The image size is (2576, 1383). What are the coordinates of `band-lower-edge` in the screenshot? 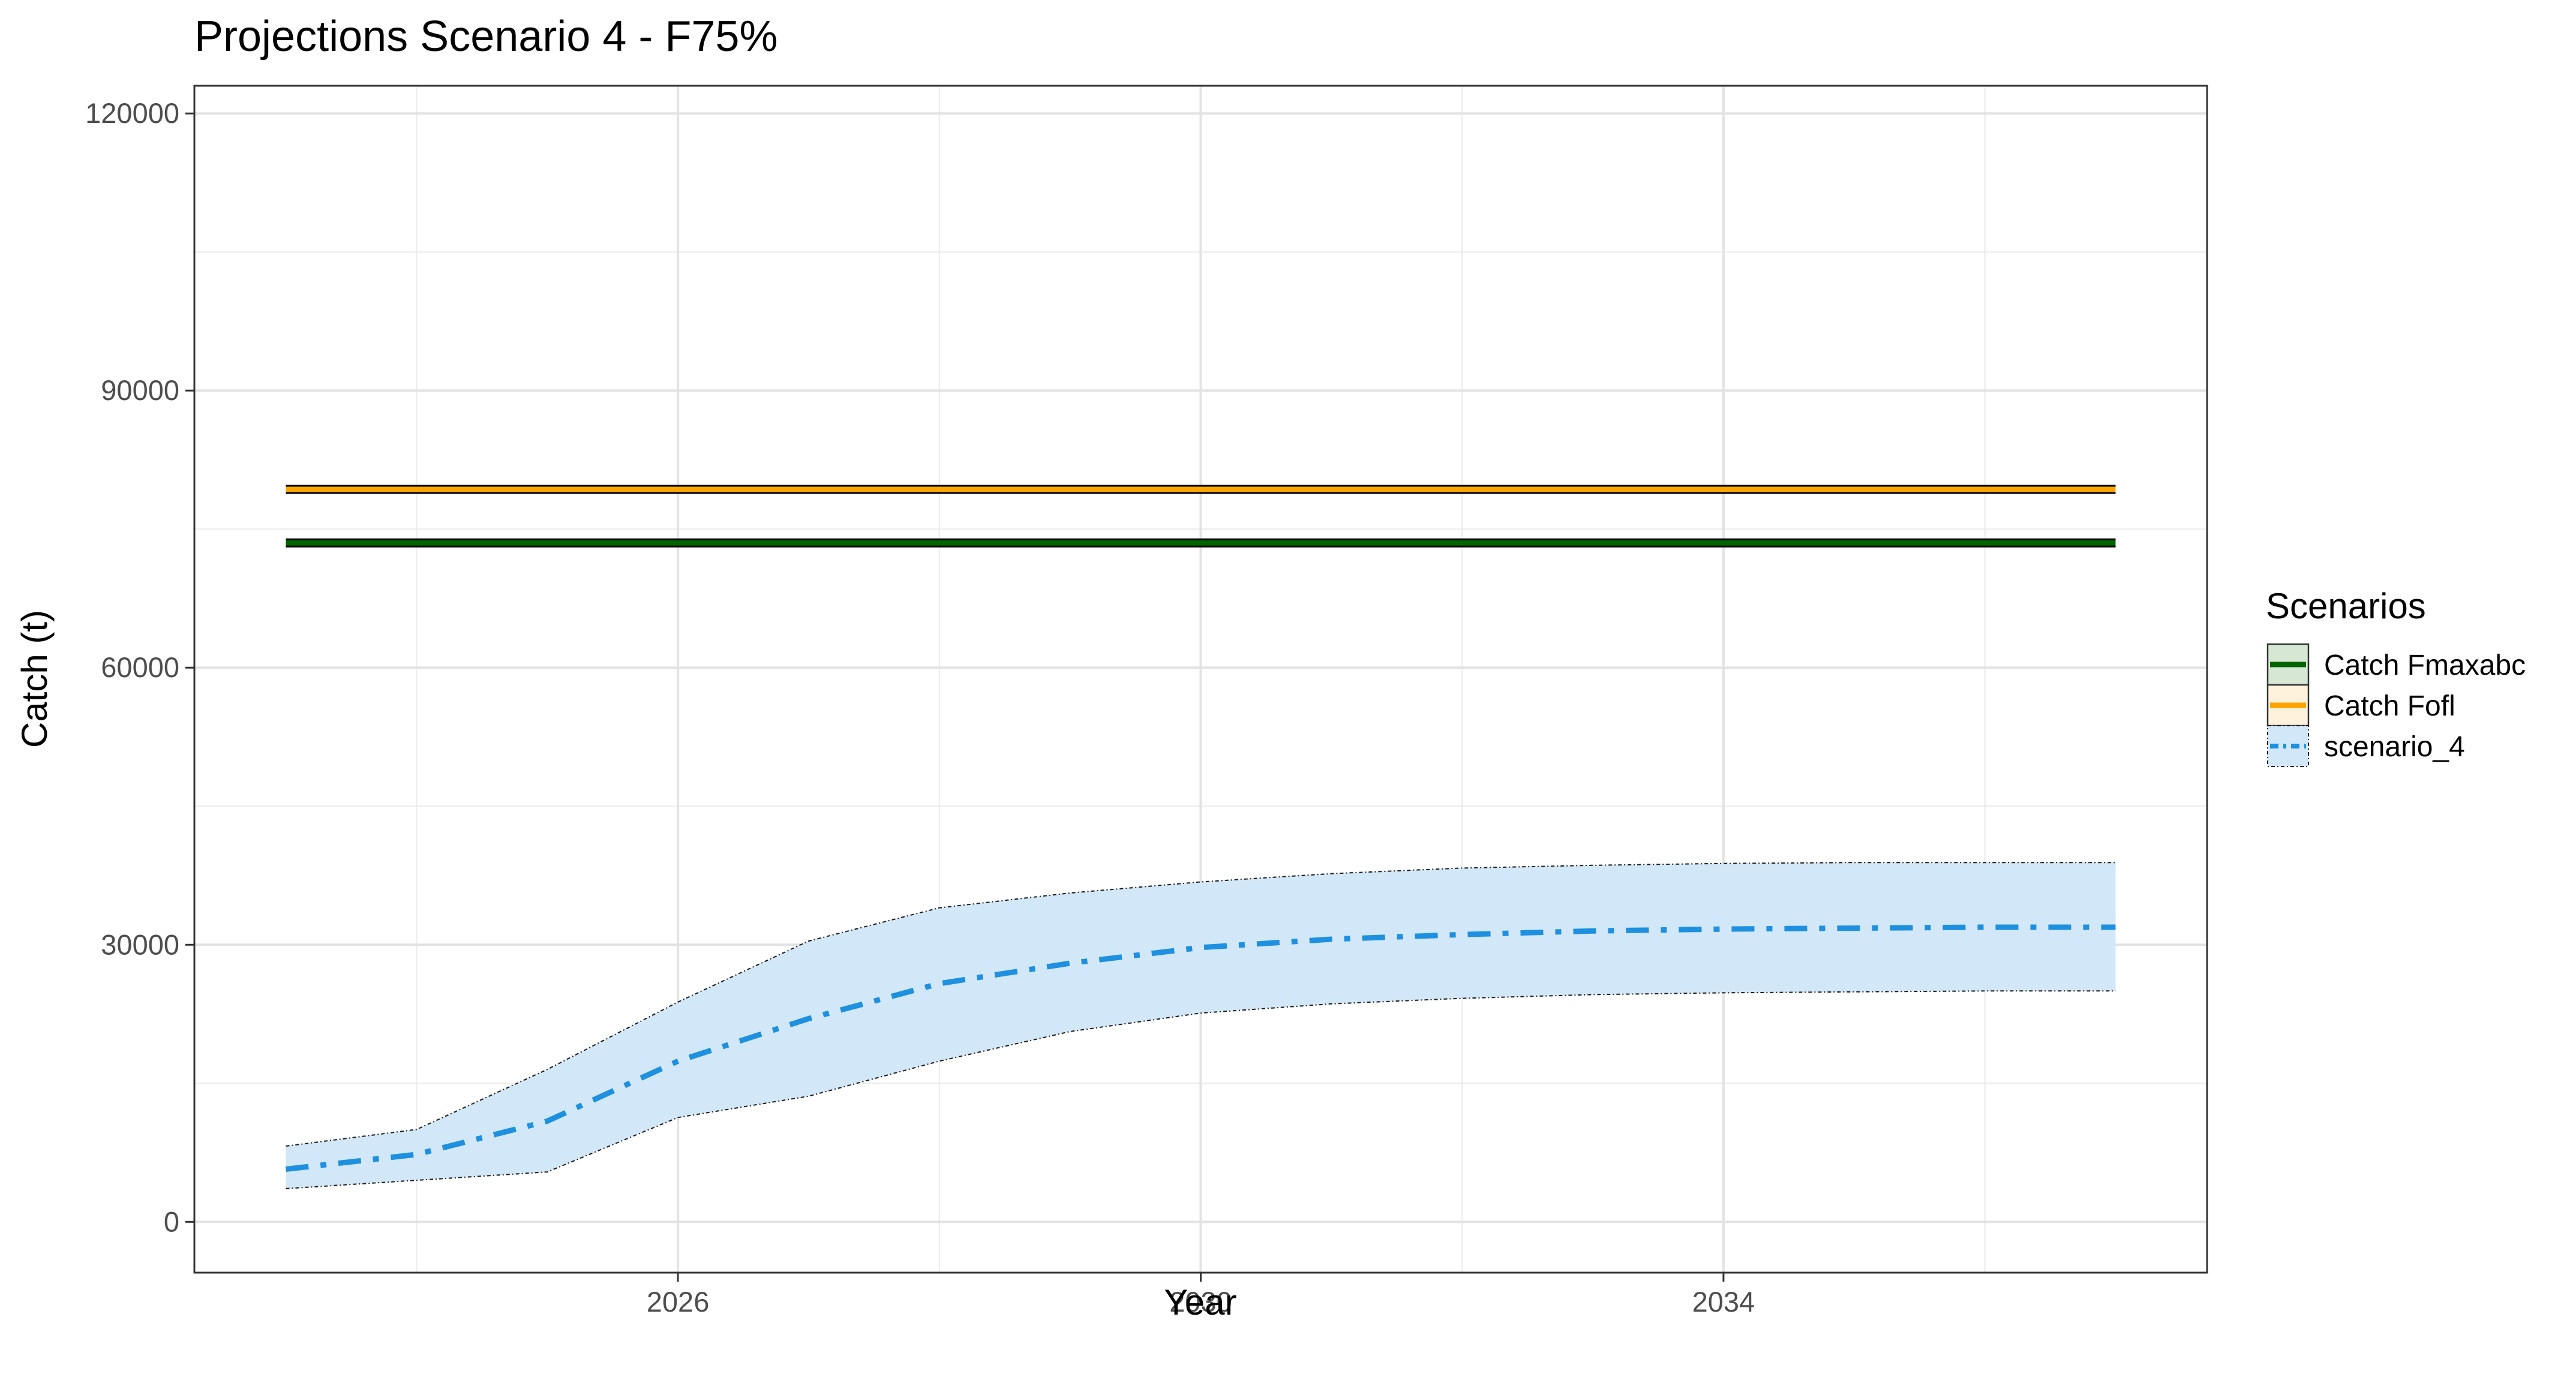 It's located at (1201, 1089).